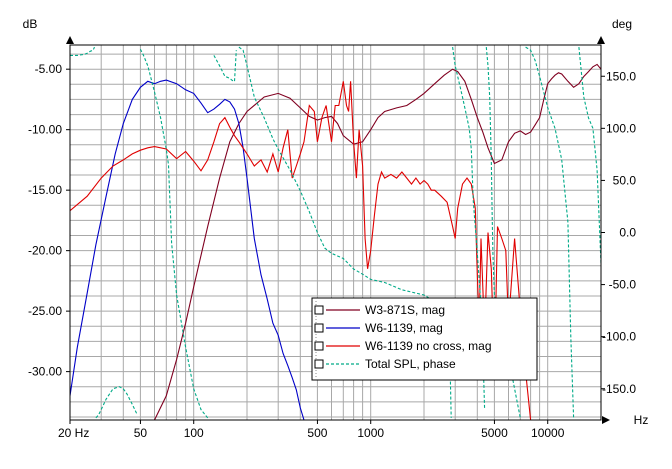 The width and height of the screenshot is (672, 469). Describe the element at coordinates (317, 433) in the screenshot. I see `x-tick-label: 500` at that location.